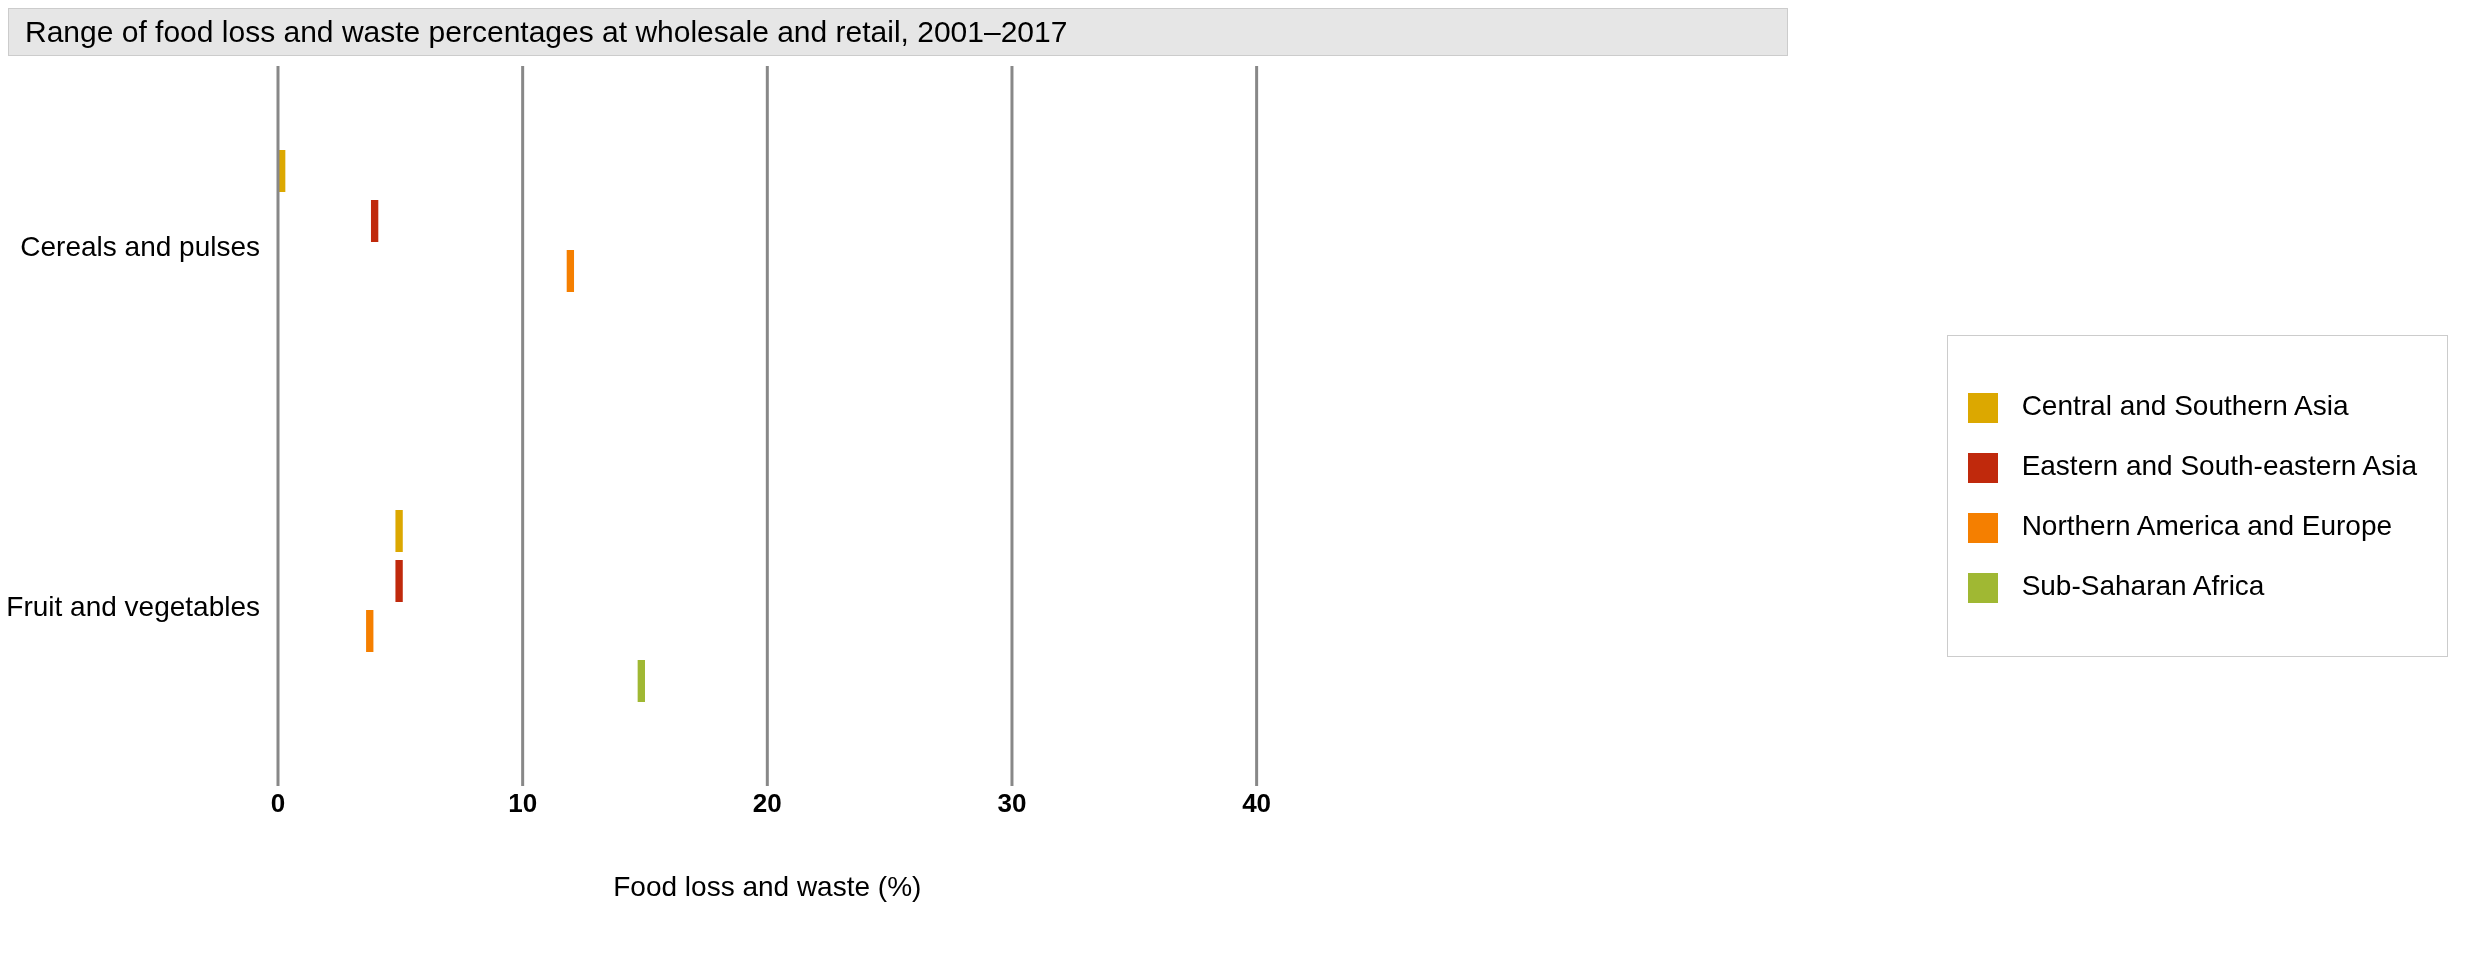 Image resolution: width=2466 pixels, height=956 pixels. I want to click on y-tick-label: Cereals and pulses, so click(140, 246).